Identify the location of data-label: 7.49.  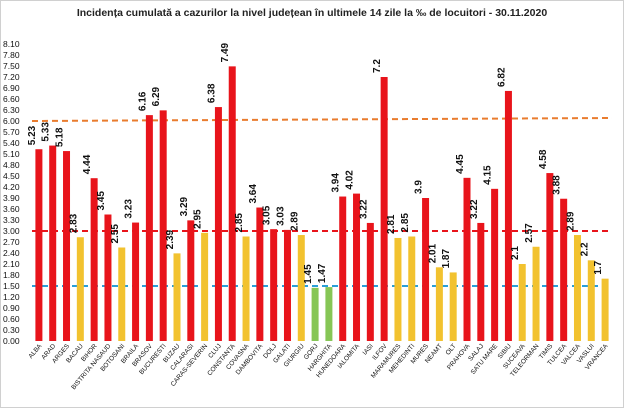
(225, 52).